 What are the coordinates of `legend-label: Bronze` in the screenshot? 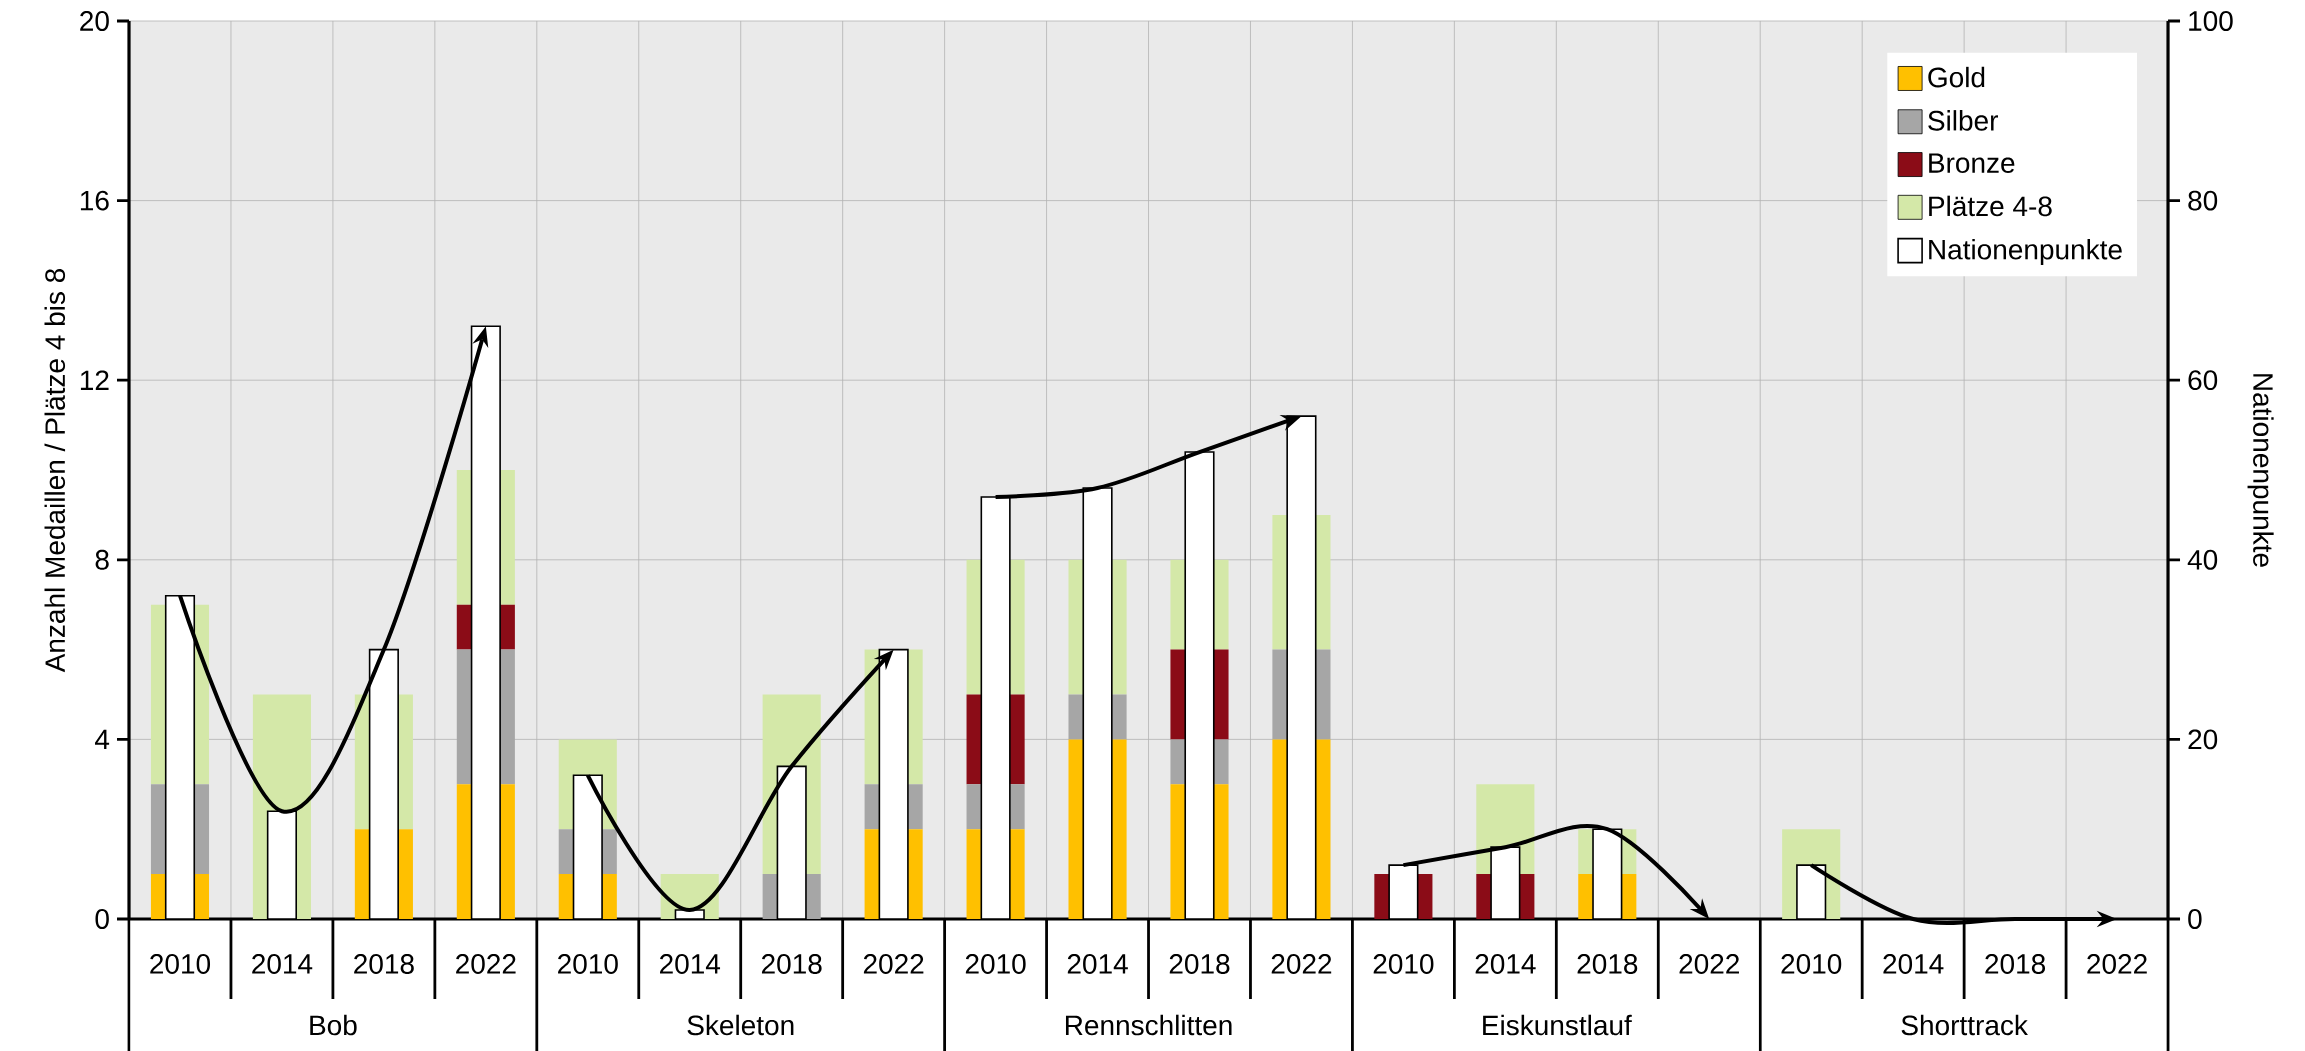 It's located at (1972, 163).